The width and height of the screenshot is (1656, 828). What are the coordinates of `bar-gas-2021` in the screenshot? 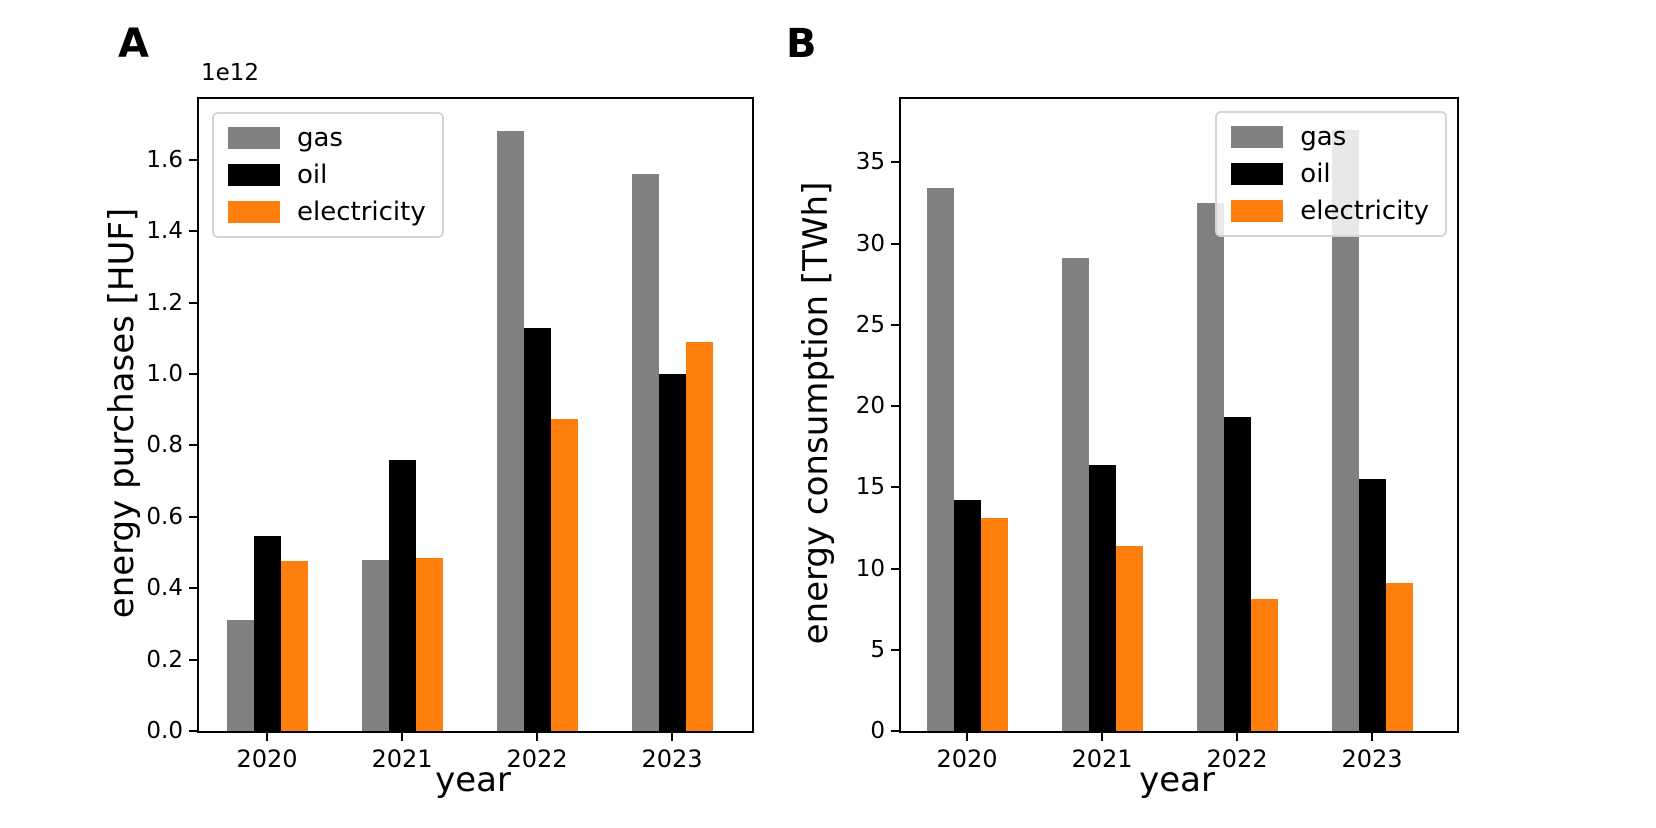 It's located at (1075, 494).